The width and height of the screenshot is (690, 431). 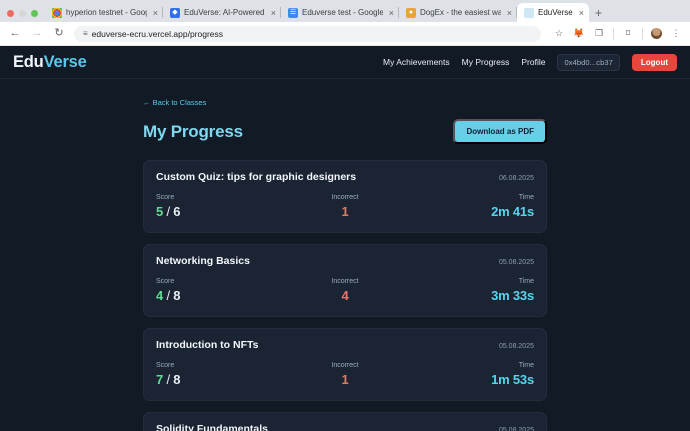 I want to click on tab-title: EduVerse: AI-Powered Pe, so click(x=224, y=12).